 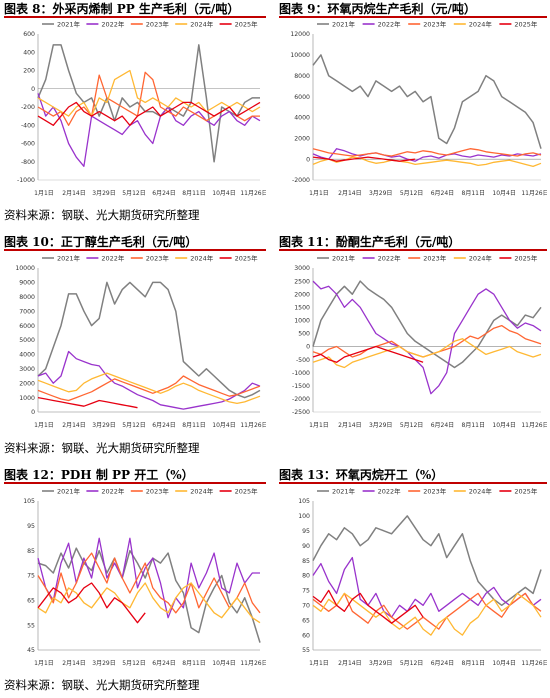 I want to click on y-tick-label: 105, so click(x=304, y=501).